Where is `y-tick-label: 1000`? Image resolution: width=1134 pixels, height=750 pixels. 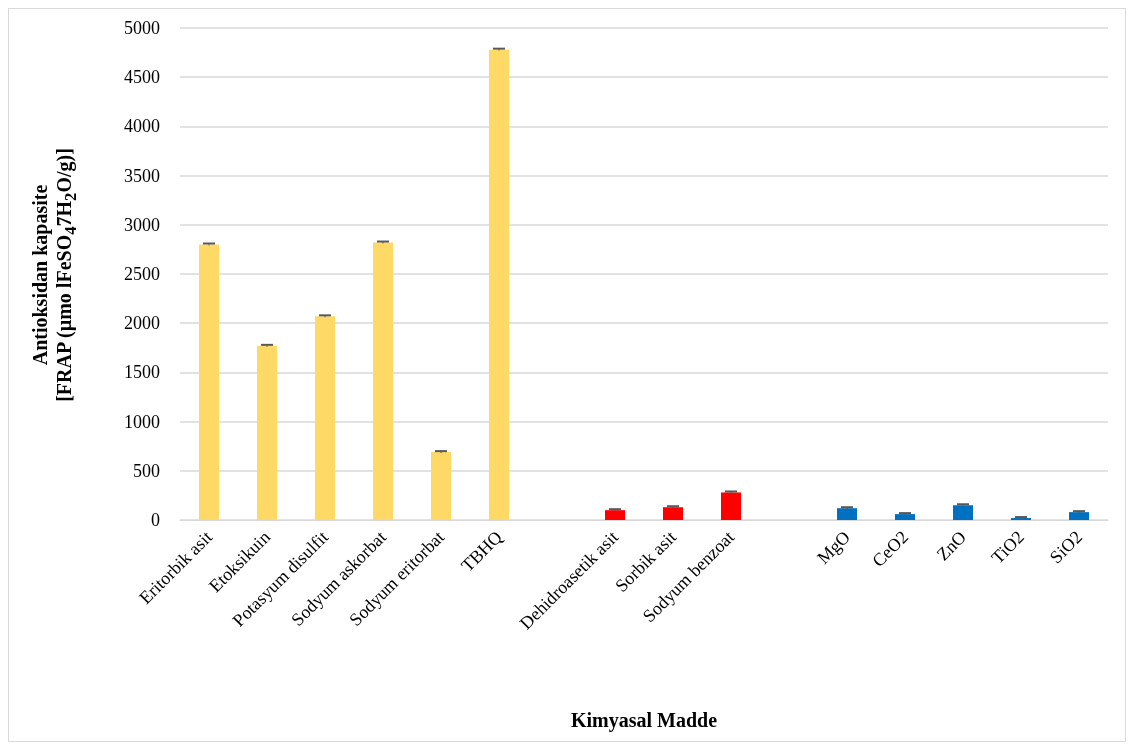 y-tick-label: 1000 is located at coordinates (142, 421).